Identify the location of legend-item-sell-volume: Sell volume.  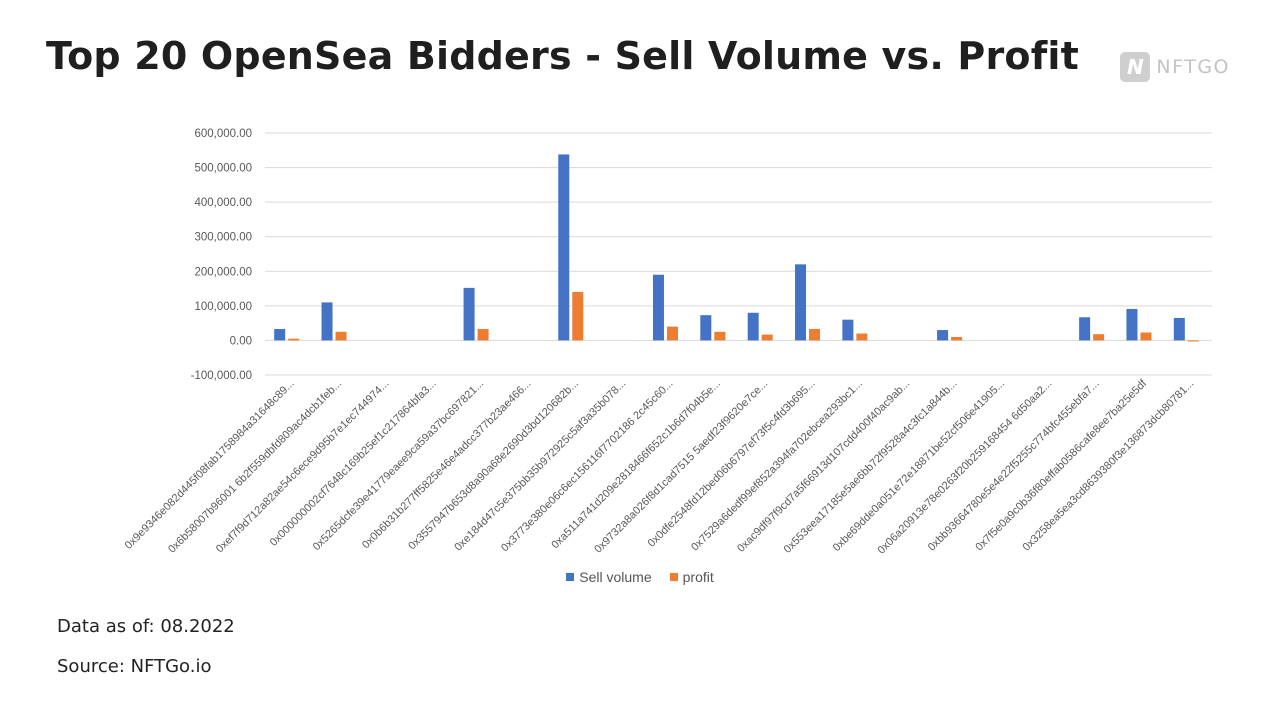
(609, 577).